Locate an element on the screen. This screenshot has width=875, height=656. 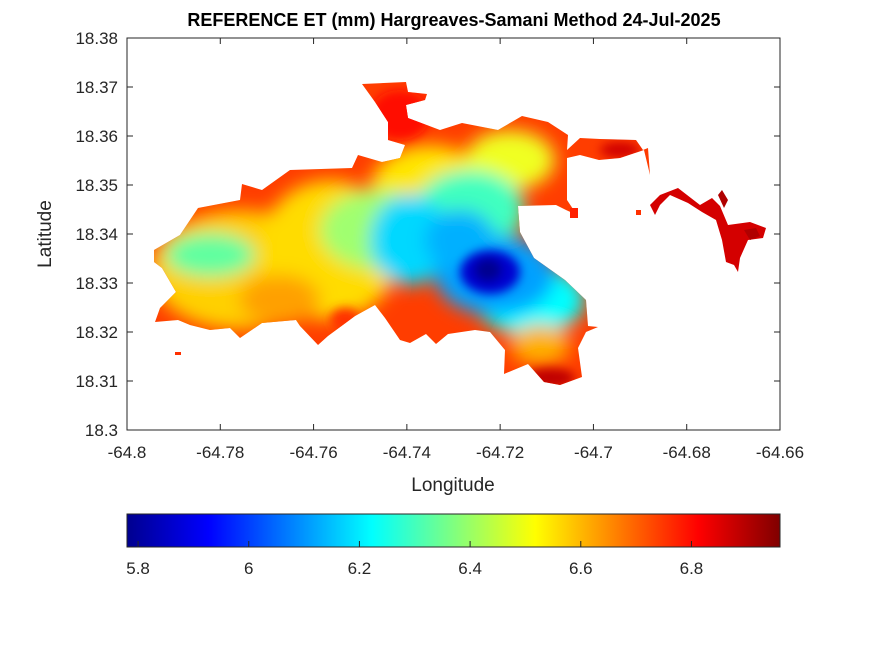
x-tick-label: -64.72 is located at coordinates (500, 452).